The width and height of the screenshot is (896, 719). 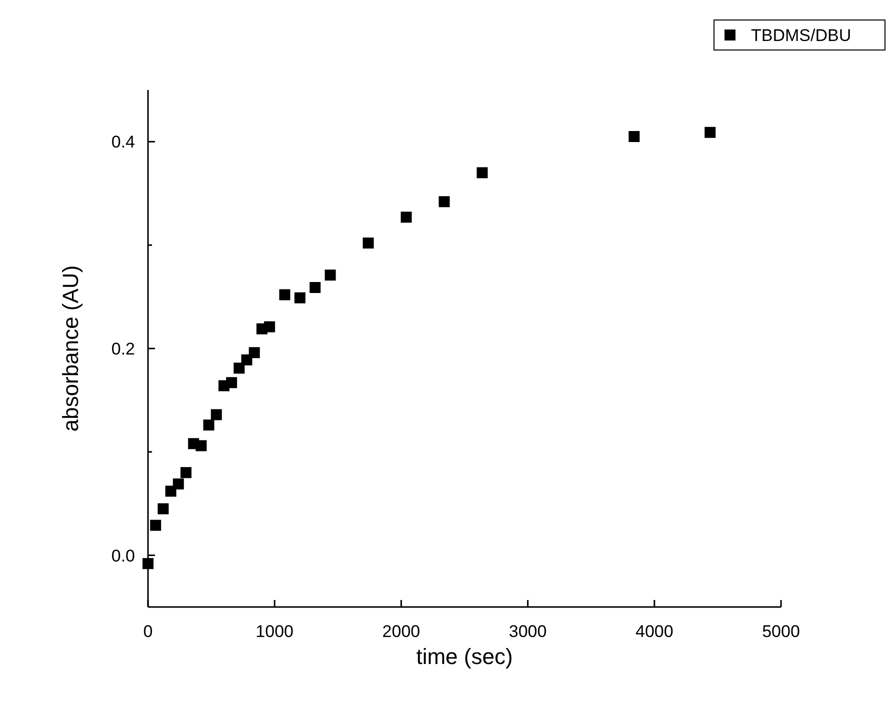 What do you see at coordinates (527, 631) in the screenshot?
I see `x-tick-label: 3000` at bounding box center [527, 631].